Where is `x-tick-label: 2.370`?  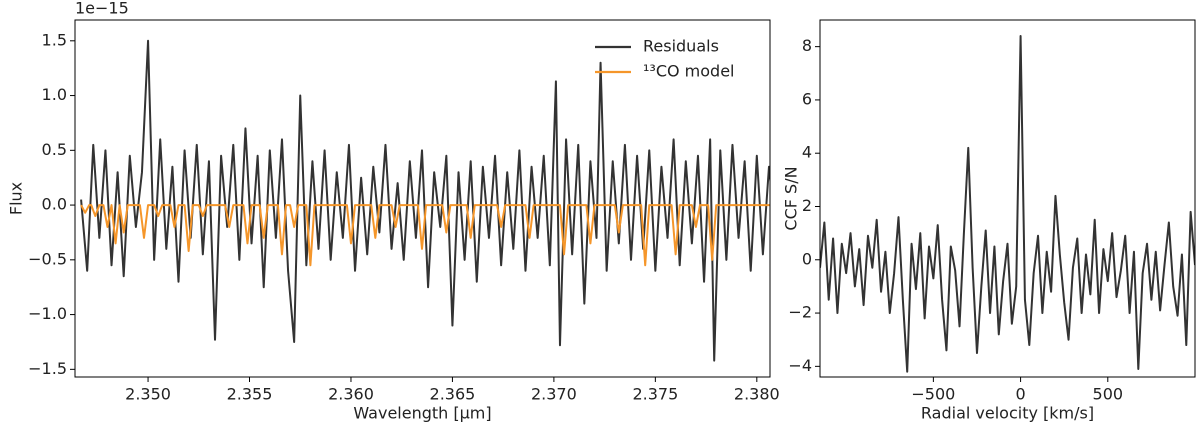
x-tick-label: 2.370 is located at coordinates (554, 394).